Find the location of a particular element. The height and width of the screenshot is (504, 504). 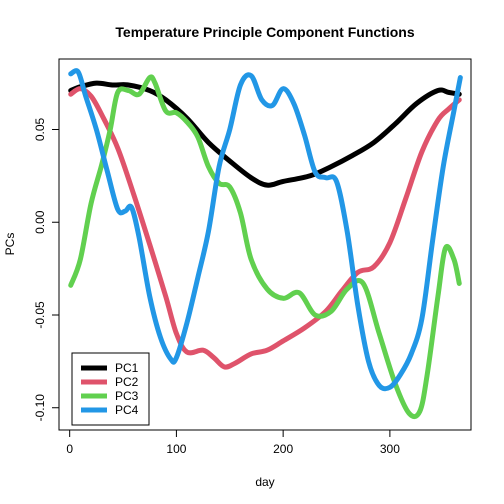

y-tick-label: -0.05 is located at coordinates (40, 315).